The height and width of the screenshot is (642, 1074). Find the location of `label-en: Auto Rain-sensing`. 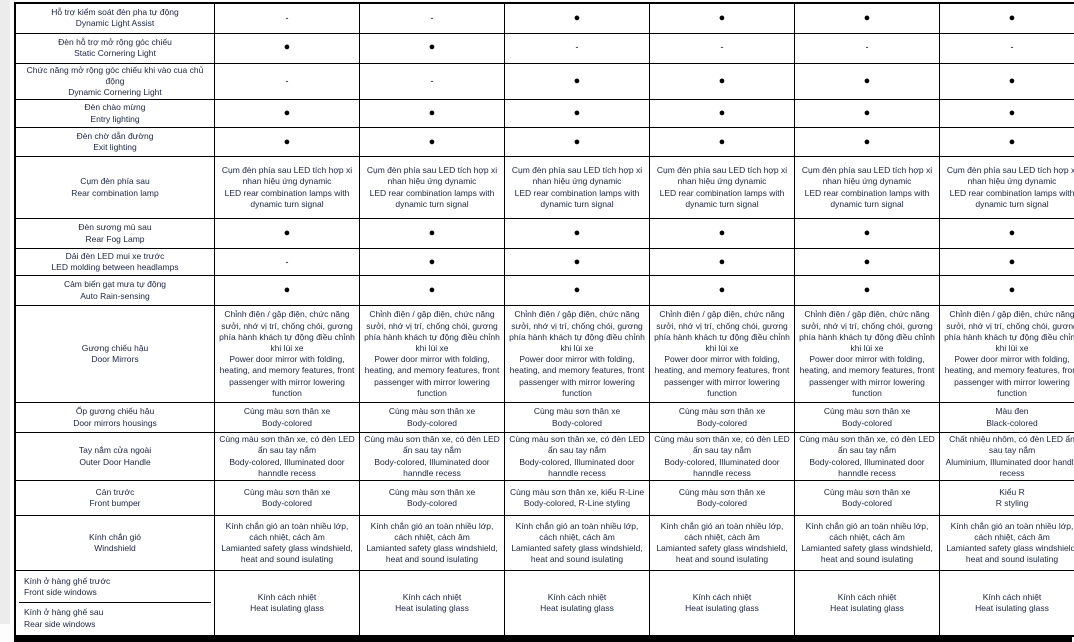

label-en: Auto Rain-sensing is located at coordinates (115, 296).